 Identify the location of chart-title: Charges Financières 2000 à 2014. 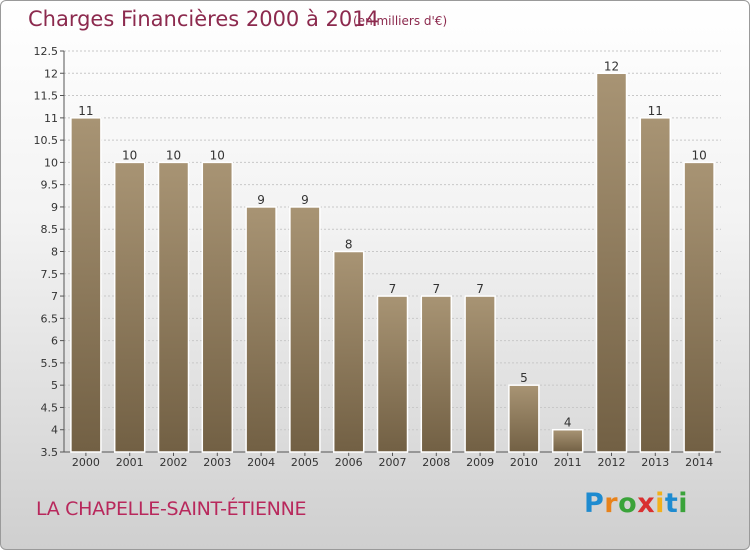
(203, 19).